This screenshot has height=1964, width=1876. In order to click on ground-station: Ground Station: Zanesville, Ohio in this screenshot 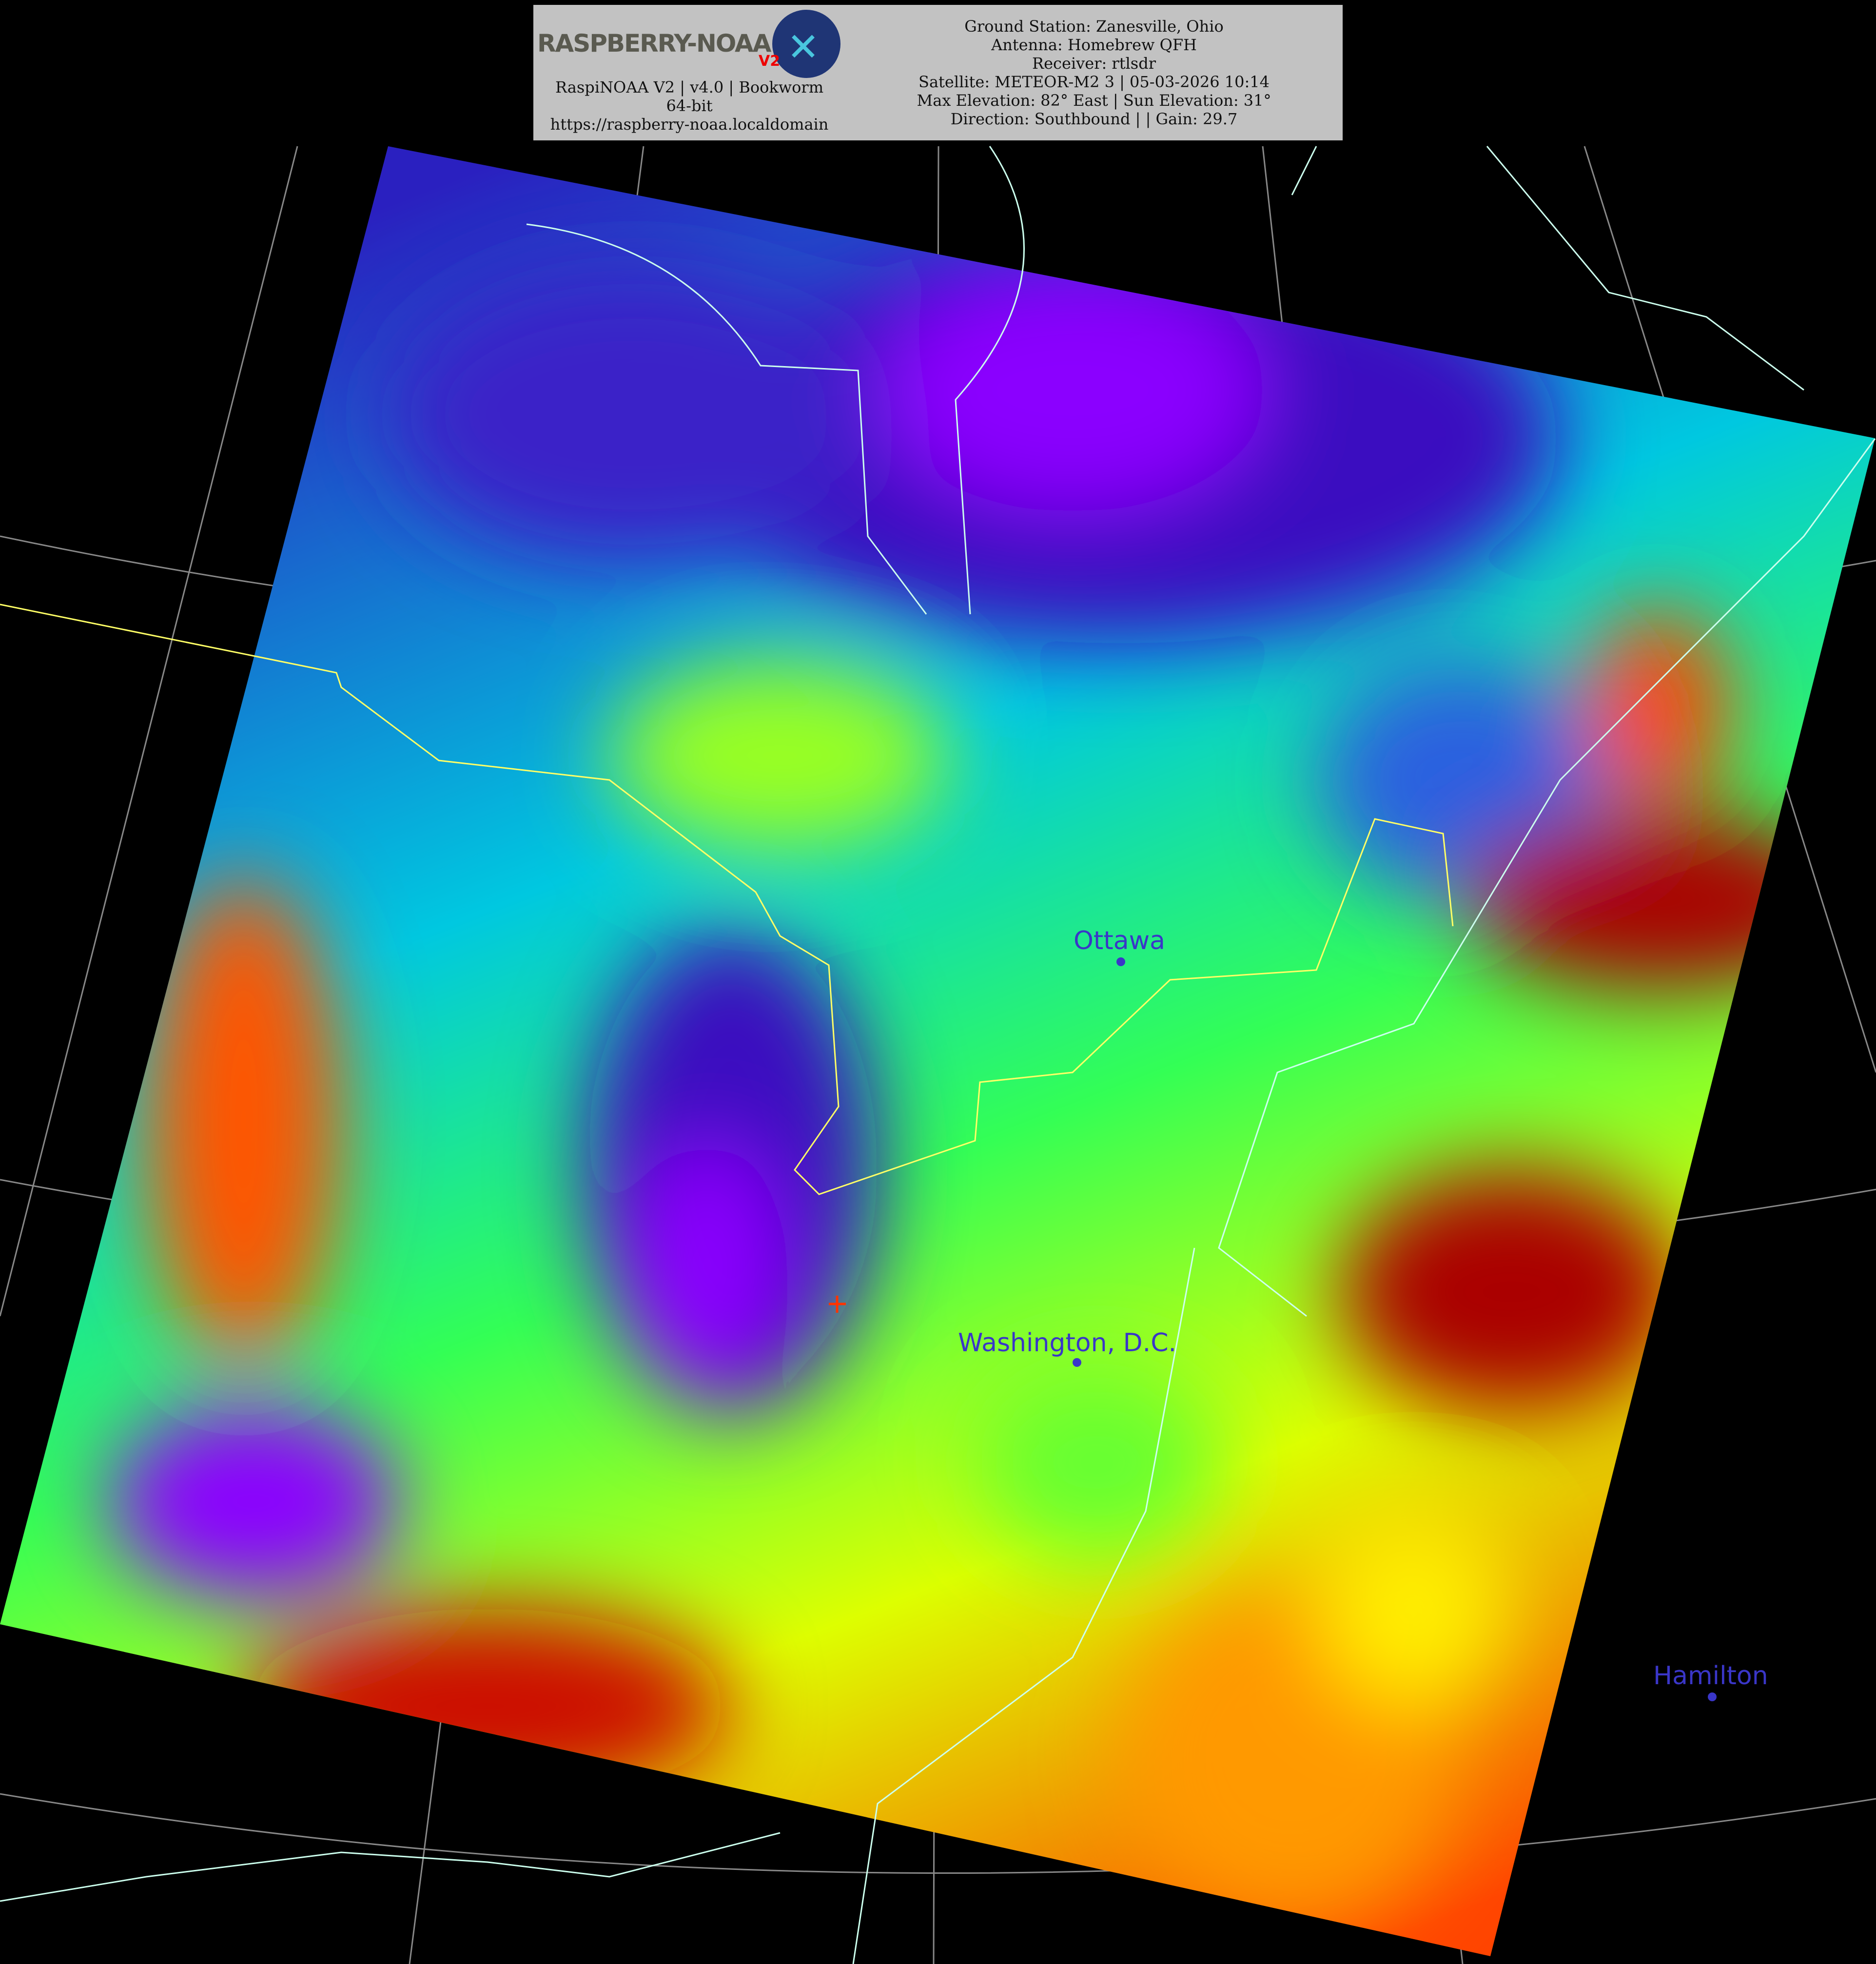, I will do `click(1094, 26)`.